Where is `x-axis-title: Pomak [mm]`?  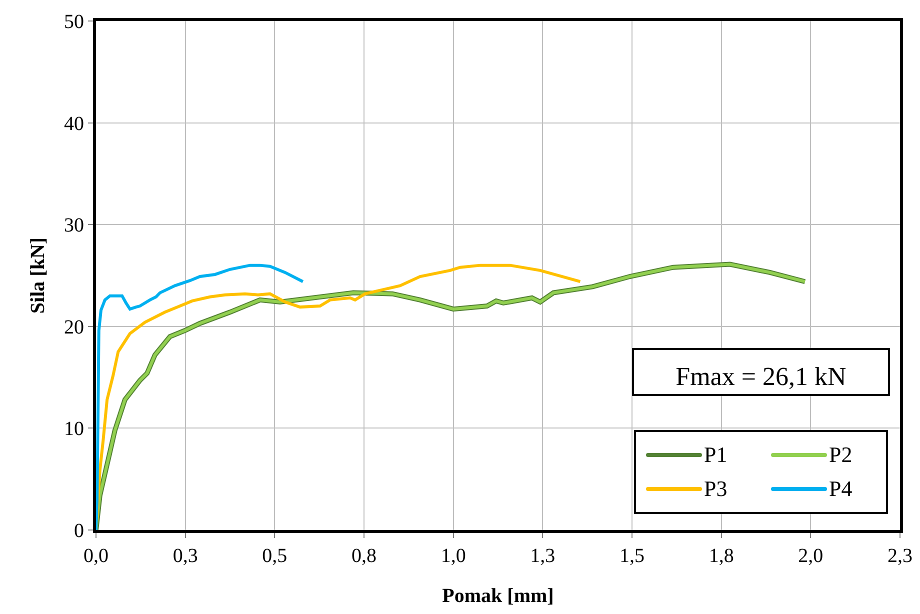 x-axis-title: Pomak [mm] is located at coordinates (498, 596).